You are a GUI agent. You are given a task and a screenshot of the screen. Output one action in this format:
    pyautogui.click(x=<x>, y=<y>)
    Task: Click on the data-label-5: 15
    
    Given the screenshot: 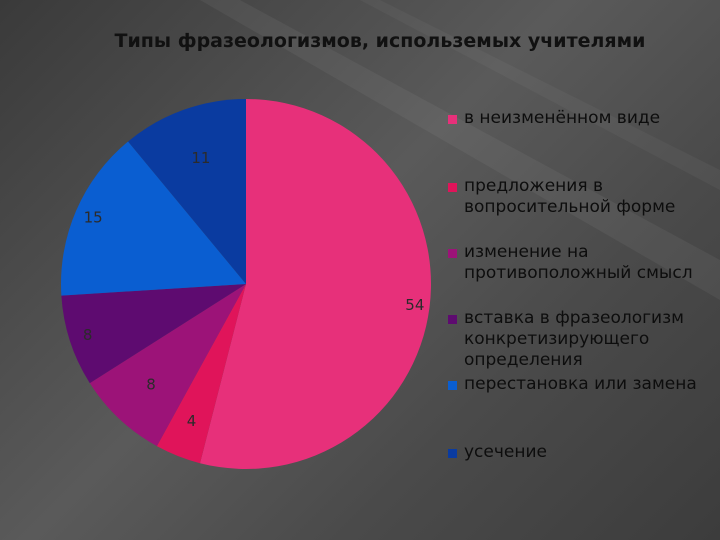 What is the action you would take?
    pyautogui.click(x=93, y=217)
    